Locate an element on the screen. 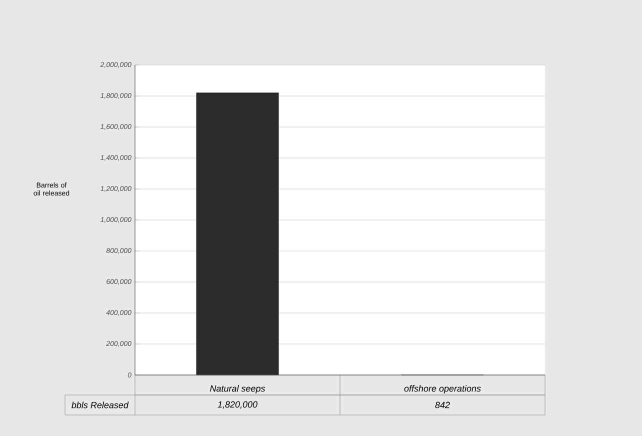 The width and height of the screenshot is (642, 436). data-label: 1,820,000 is located at coordinates (238, 405).